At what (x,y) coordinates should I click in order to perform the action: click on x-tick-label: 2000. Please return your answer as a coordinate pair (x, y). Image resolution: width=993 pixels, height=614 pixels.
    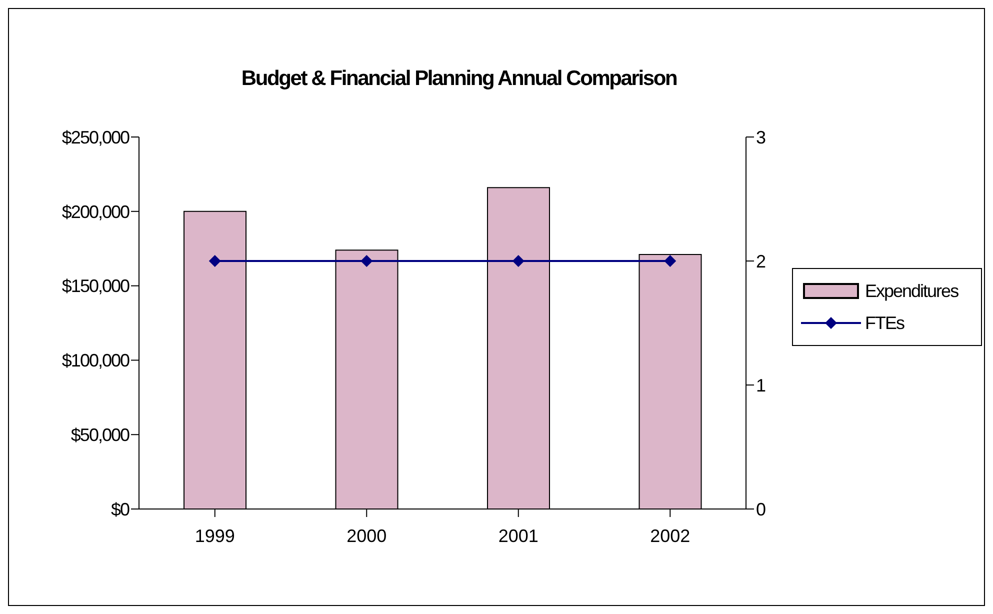
    Looking at the image, I should click on (366, 536).